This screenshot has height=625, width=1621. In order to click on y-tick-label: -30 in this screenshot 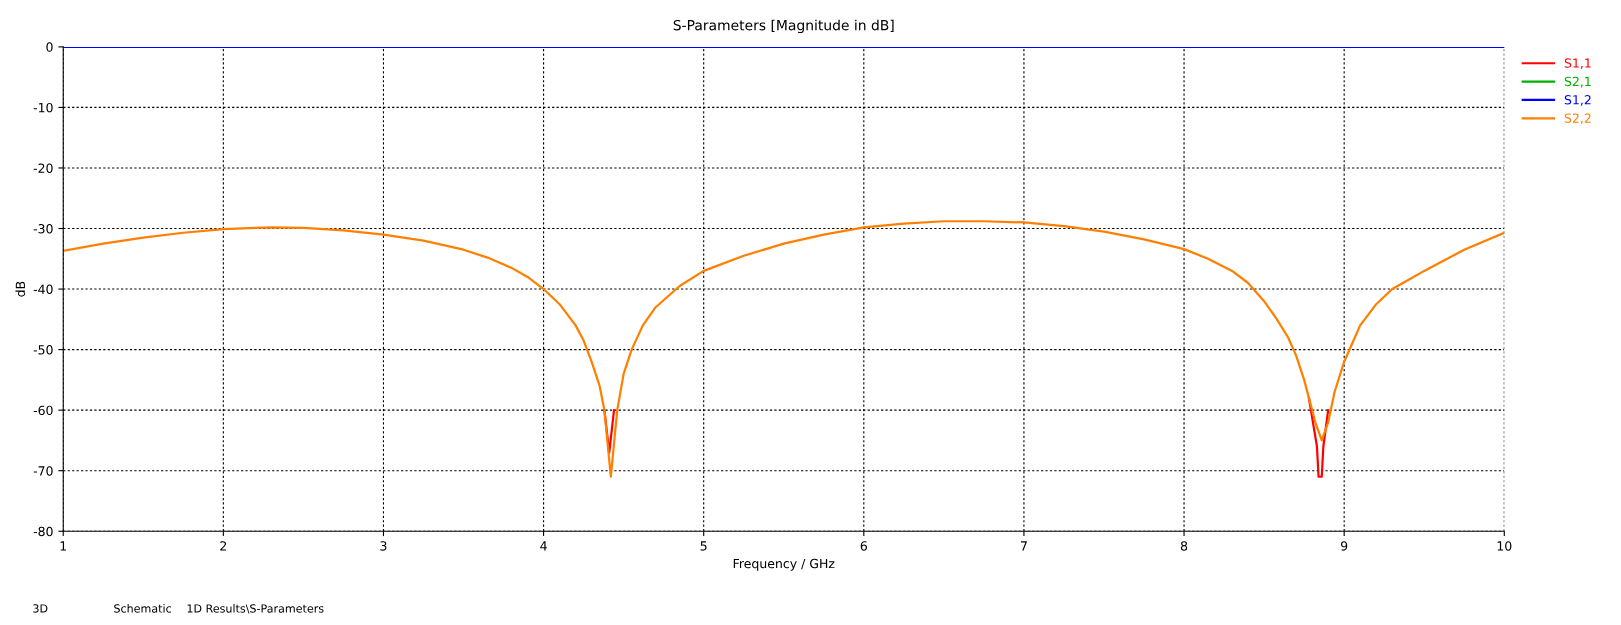, I will do `click(43, 228)`.